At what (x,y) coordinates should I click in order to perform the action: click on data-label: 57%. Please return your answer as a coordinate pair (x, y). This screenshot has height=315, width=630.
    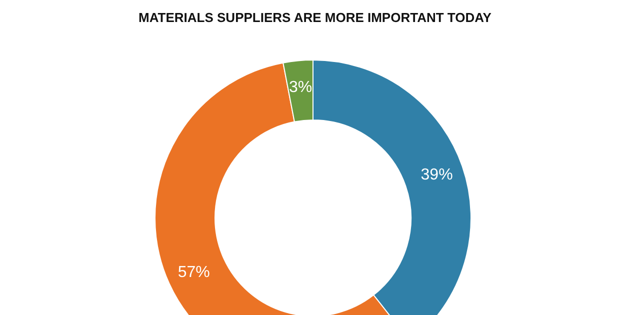
    Looking at the image, I should click on (194, 272).